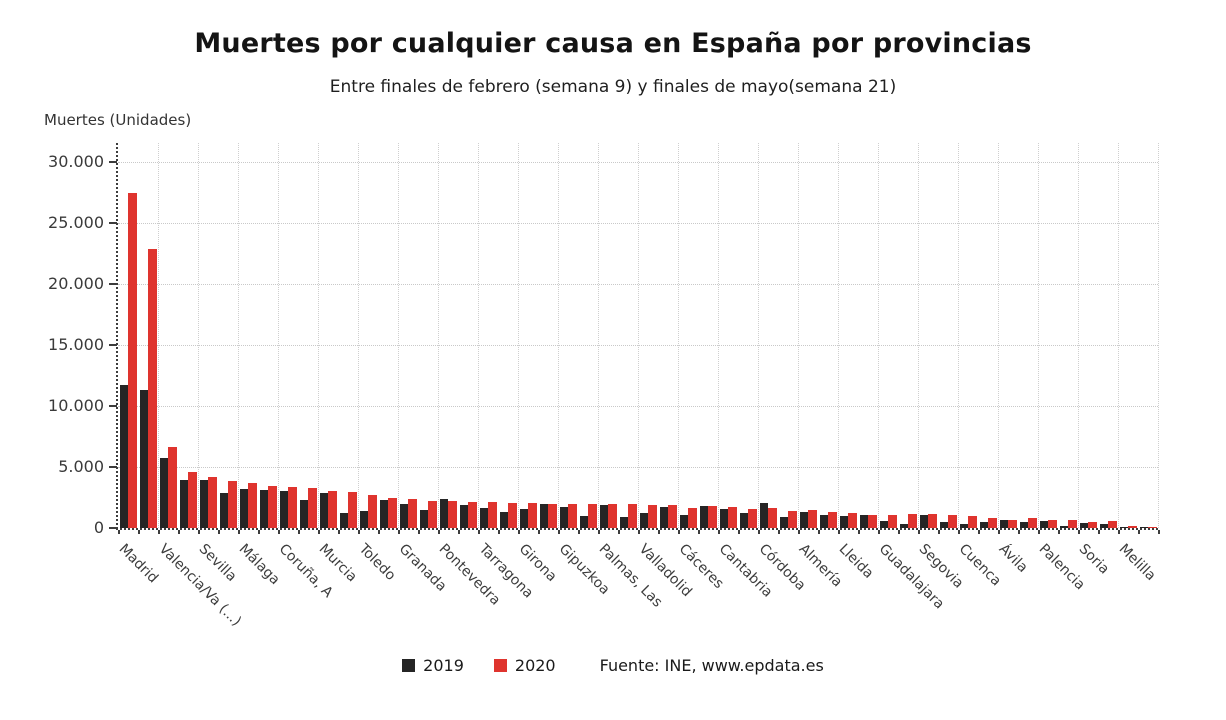  What do you see at coordinates (637, 529) in the screenshot?
I see `x-axis-line` at bounding box center [637, 529].